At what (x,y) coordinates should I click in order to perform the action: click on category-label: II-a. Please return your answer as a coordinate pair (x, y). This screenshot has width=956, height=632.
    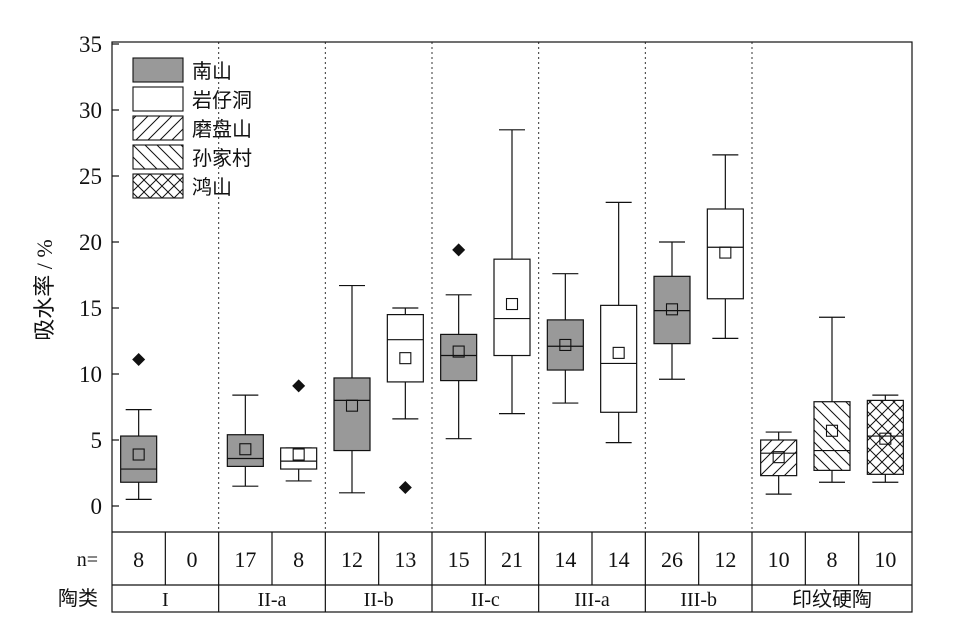
    Looking at the image, I should click on (272, 600).